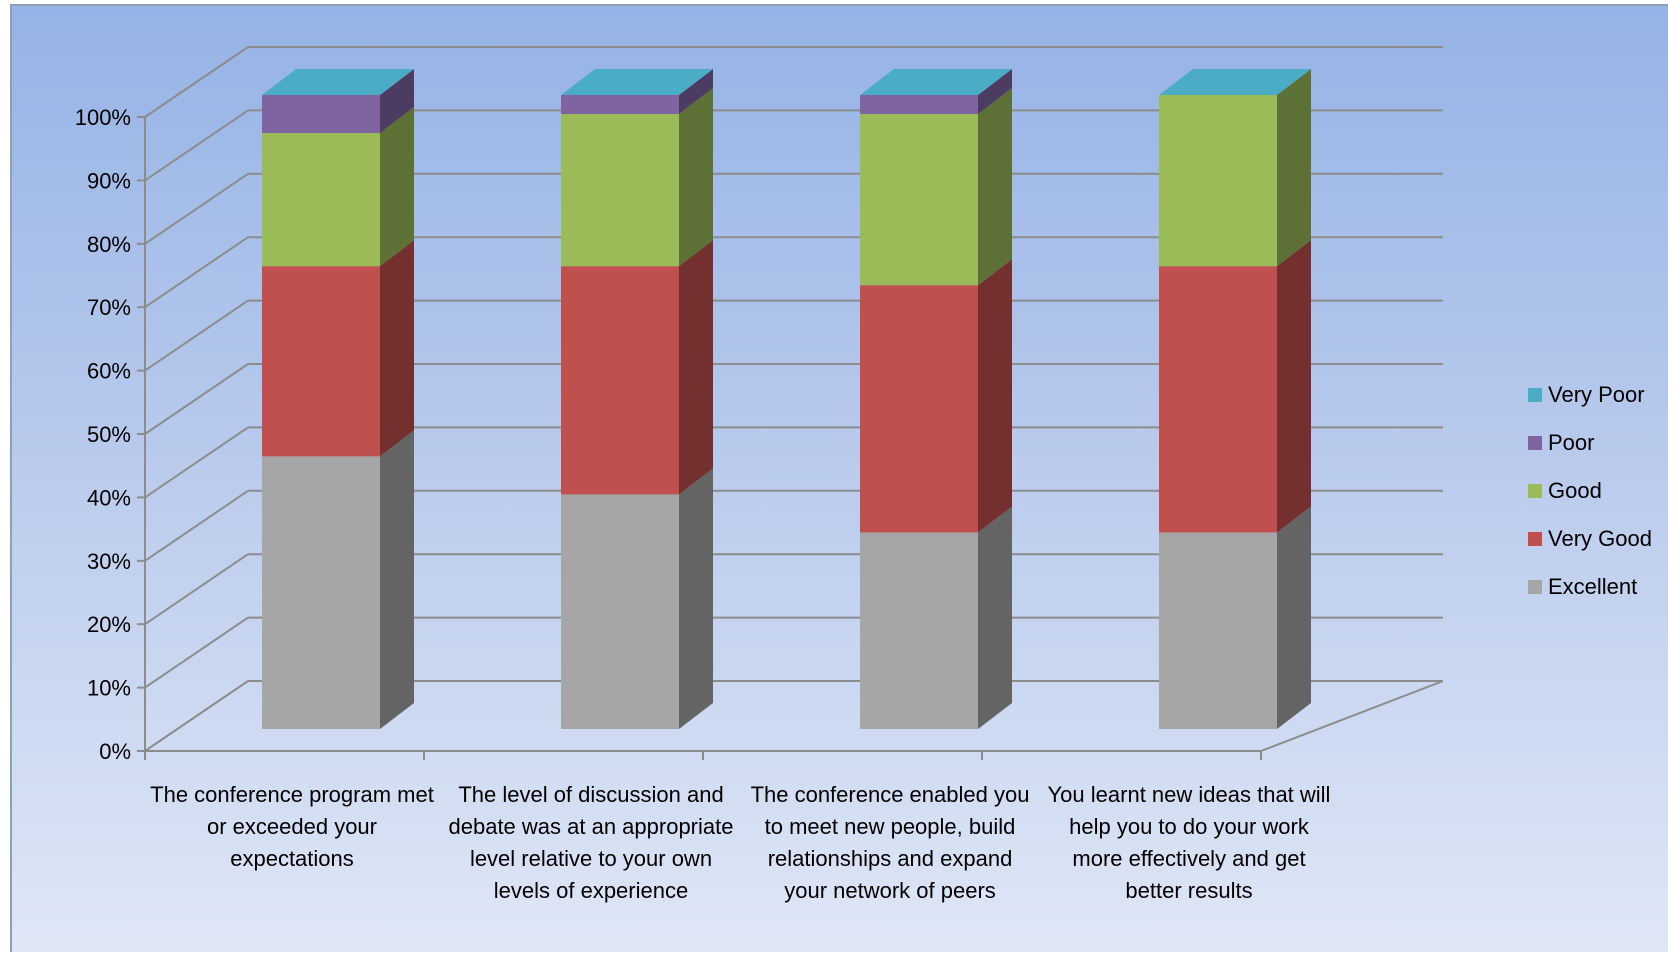 Image resolution: width=1668 pixels, height=954 pixels. What do you see at coordinates (1575, 490) in the screenshot?
I see `legend-label-good: Good` at bounding box center [1575, 490].